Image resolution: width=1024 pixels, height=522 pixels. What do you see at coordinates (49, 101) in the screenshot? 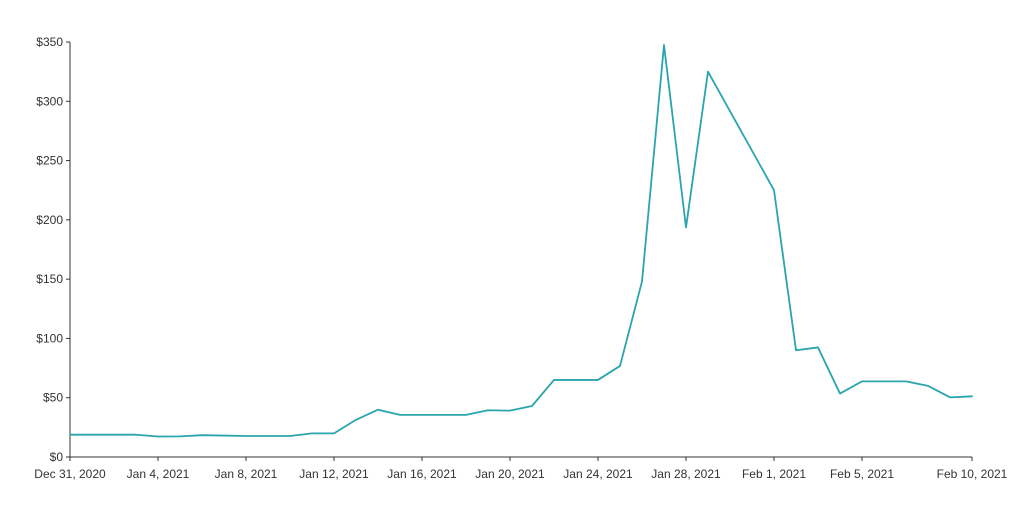
I see `y-tick-label: $300` at bounding box center [49, 101].